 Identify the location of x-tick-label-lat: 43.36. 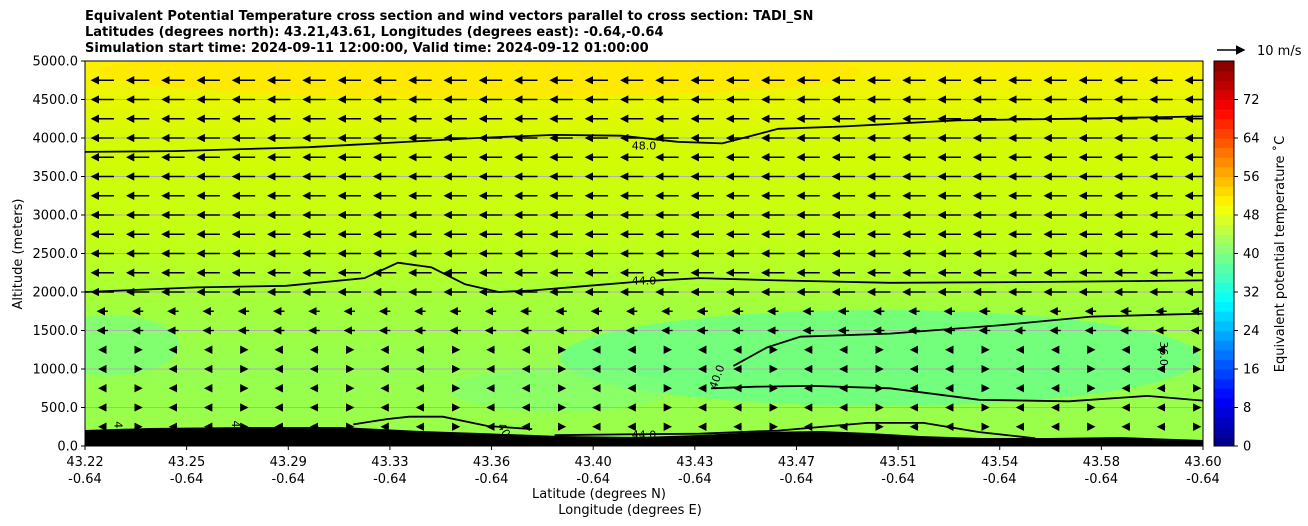
(491, 462).